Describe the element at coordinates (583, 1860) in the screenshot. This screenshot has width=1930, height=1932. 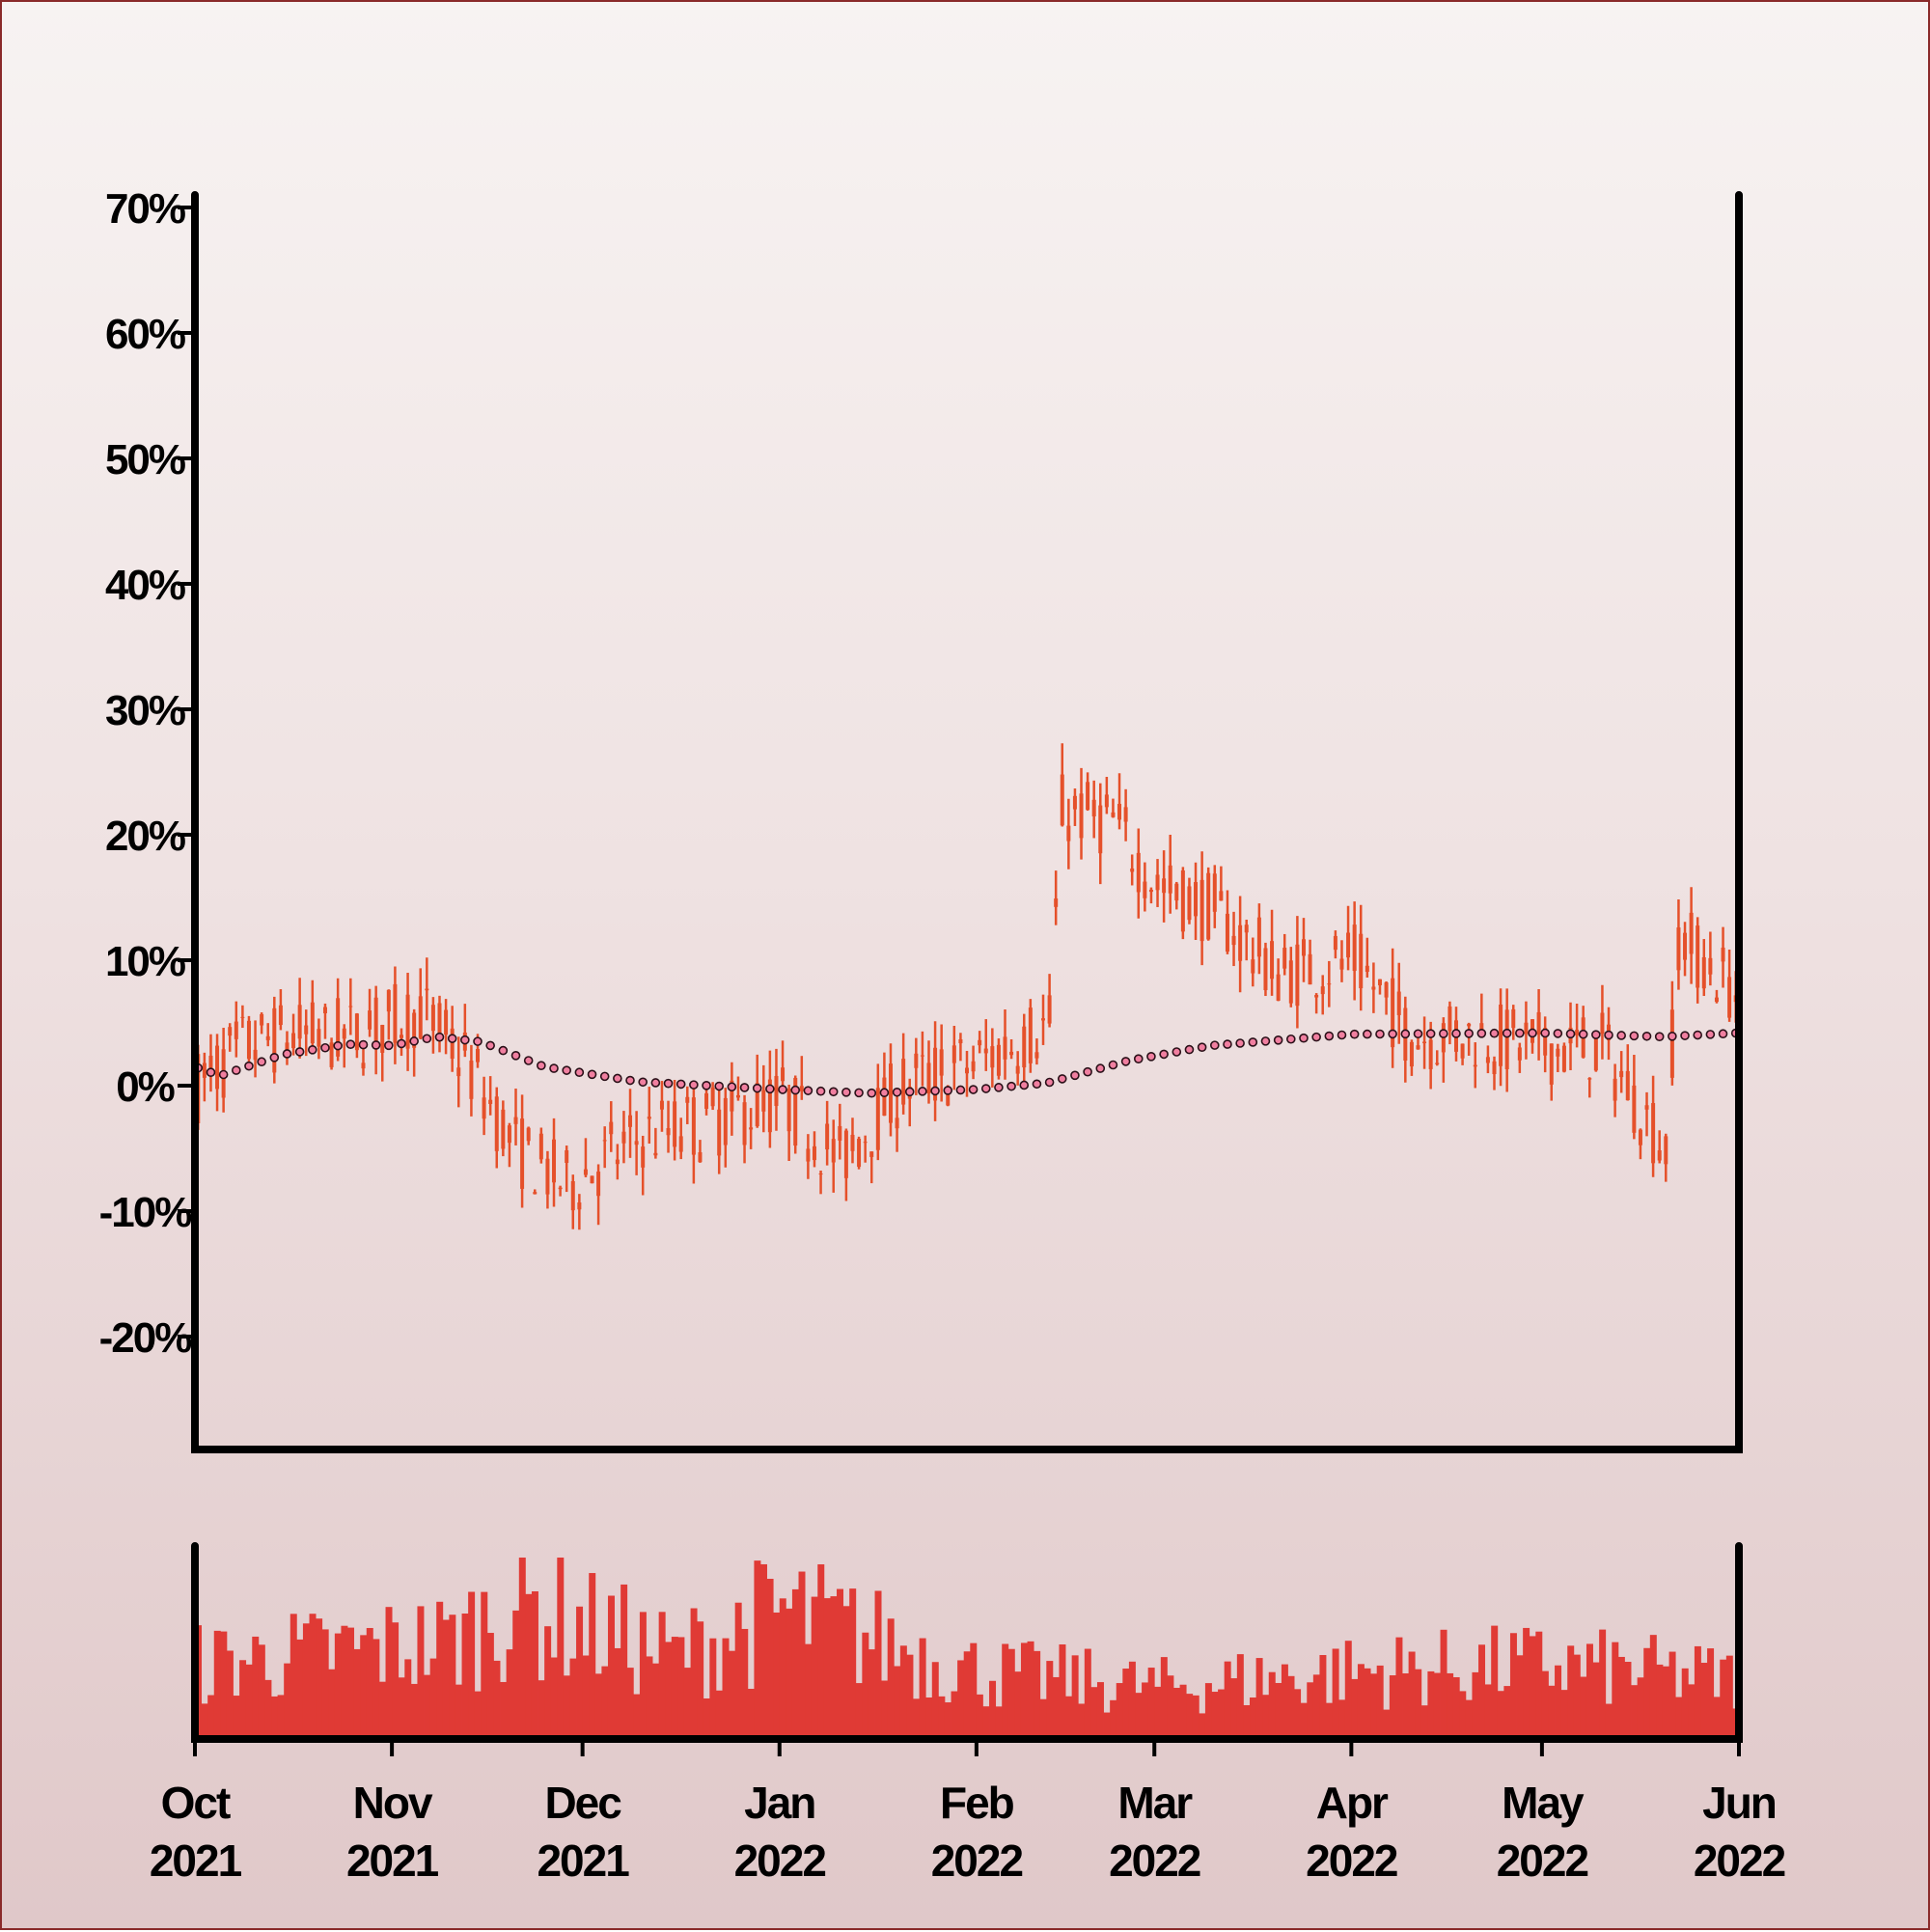
I see `x-tick-label-year: 2021` at that location.